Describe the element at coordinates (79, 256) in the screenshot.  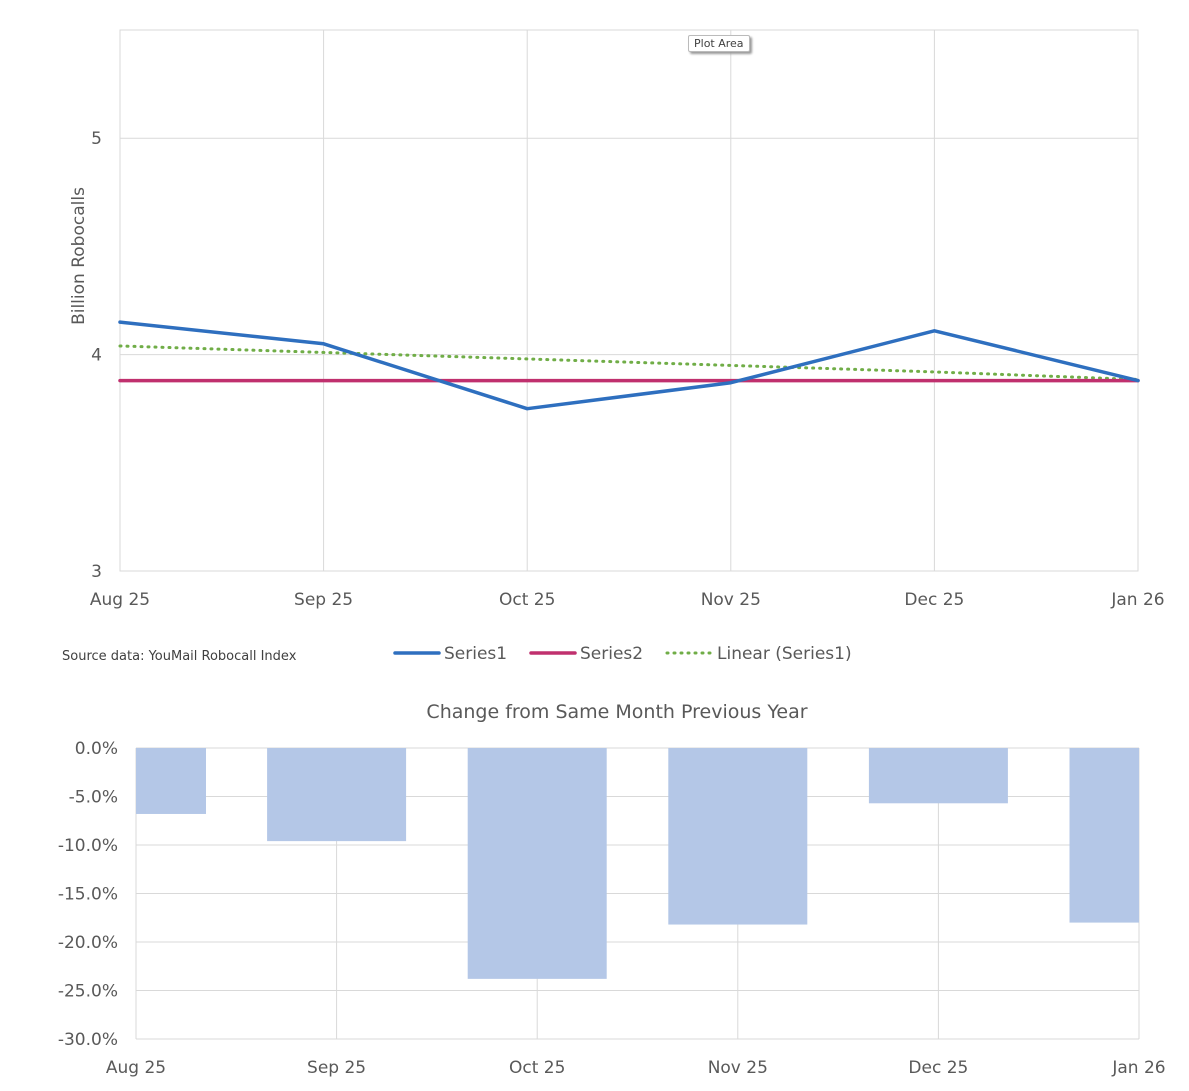
I see `y-axis-title: Billion Robocalls` at that location.